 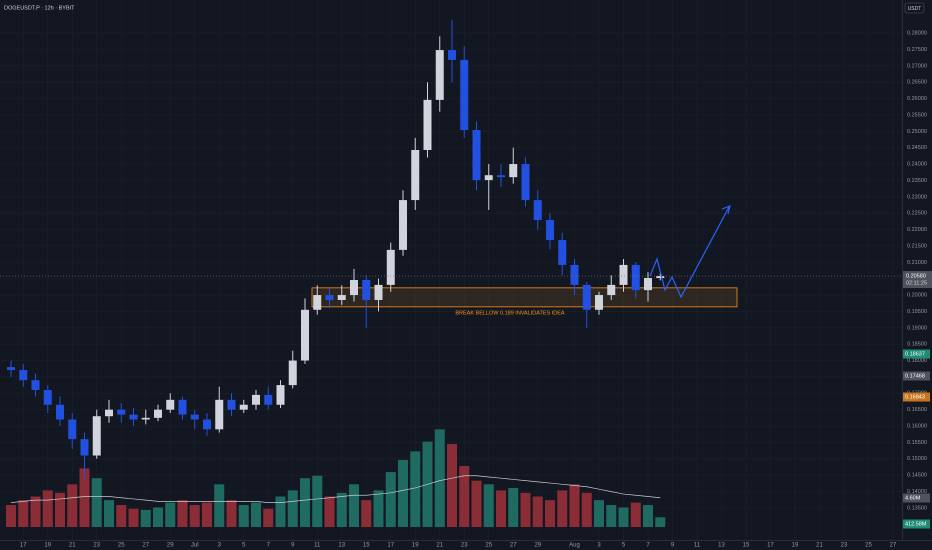 What do you see at coordinates (513, 546) in the screenshot?
I see `x-tick-label: 27` at bounding box center [513, 546].